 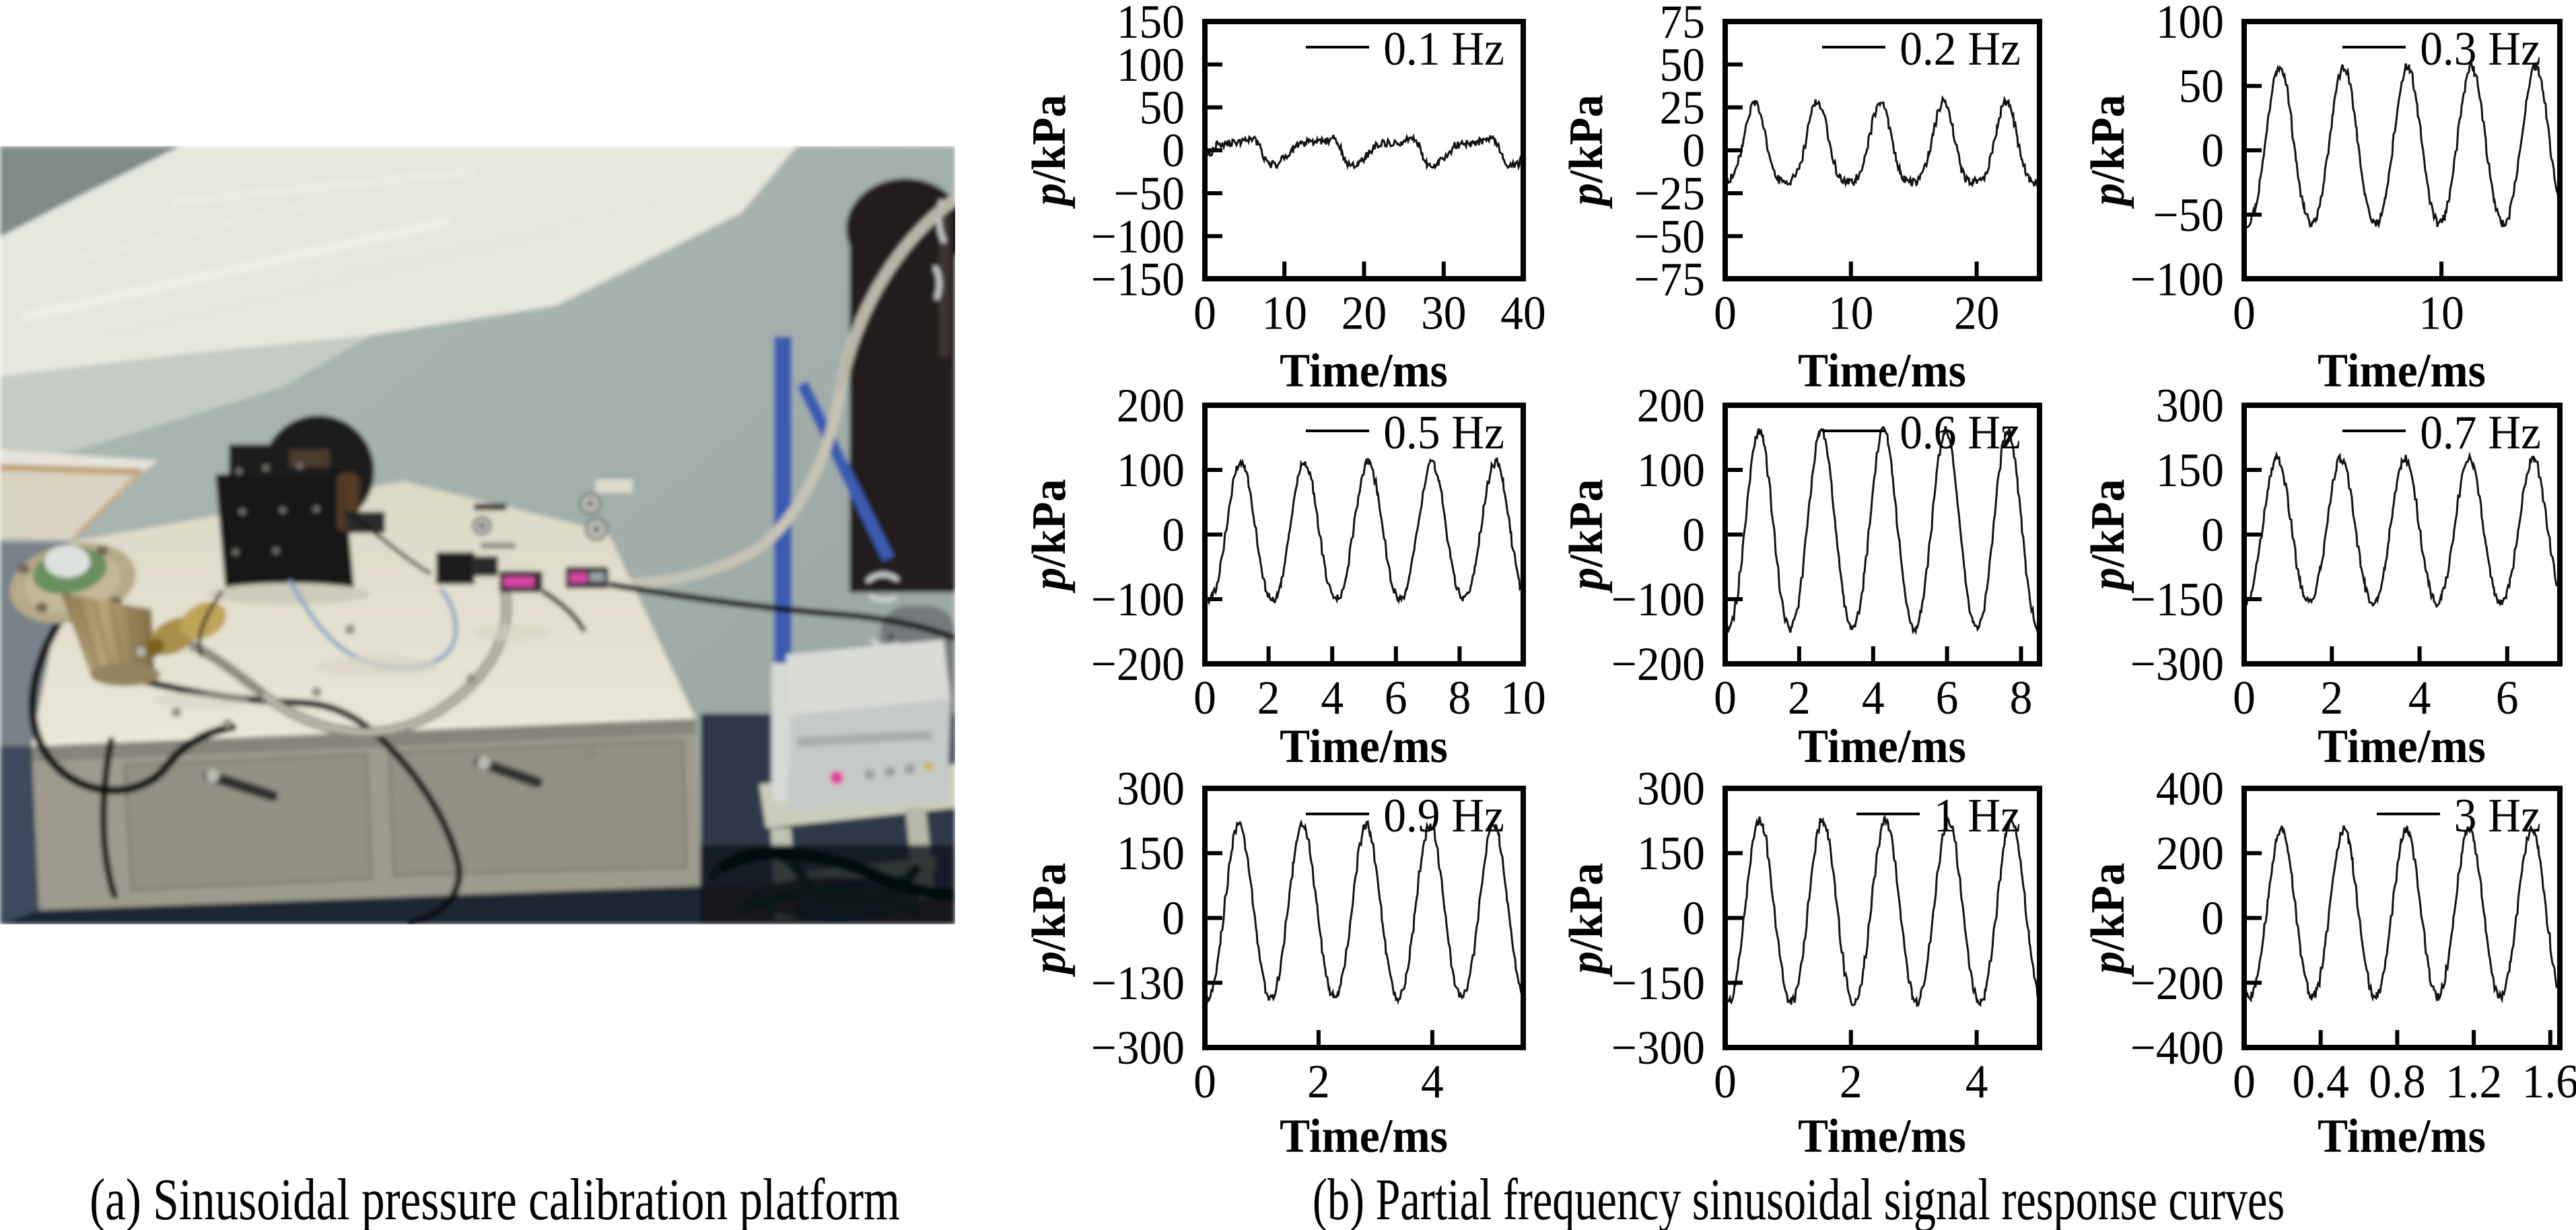 I want to click on svg-text: 40, so click(x=1522, y=312).